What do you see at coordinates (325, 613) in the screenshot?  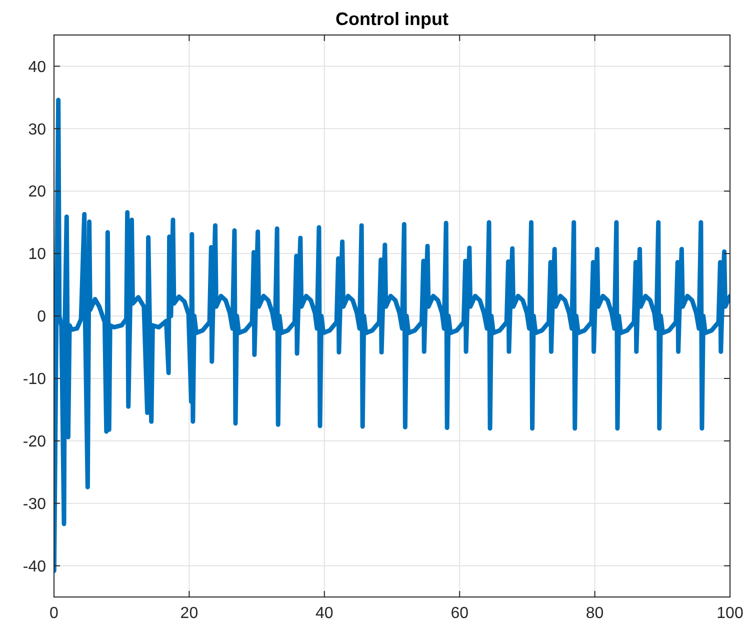 I see `x-tick-label: 40` at bounding box center [325, 613].